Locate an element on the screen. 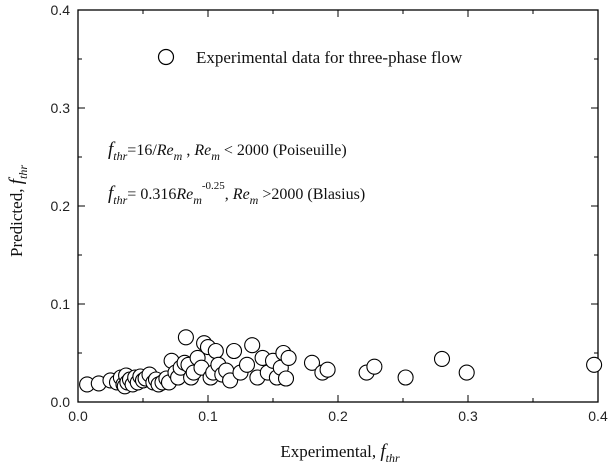 The width and height of the screenshot is (615, 471). formula1-eq: =16/ is located at coordinates (142, 150).